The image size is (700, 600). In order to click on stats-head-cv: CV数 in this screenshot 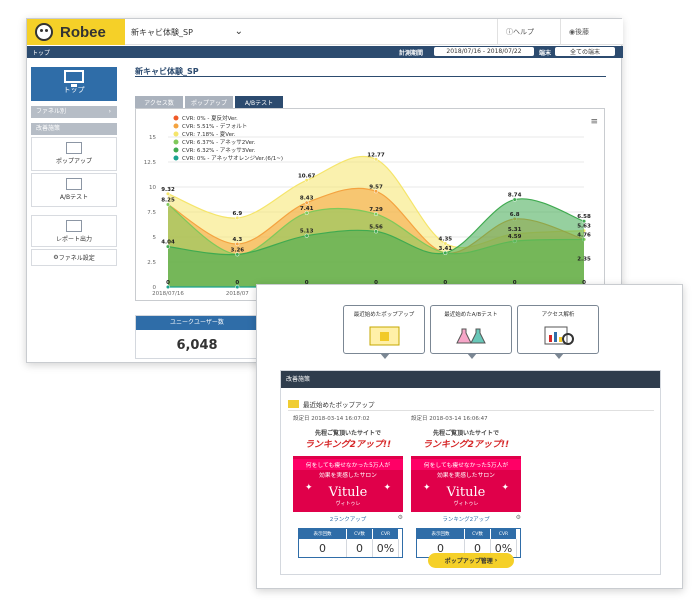, I will do `click(478, 534)`.